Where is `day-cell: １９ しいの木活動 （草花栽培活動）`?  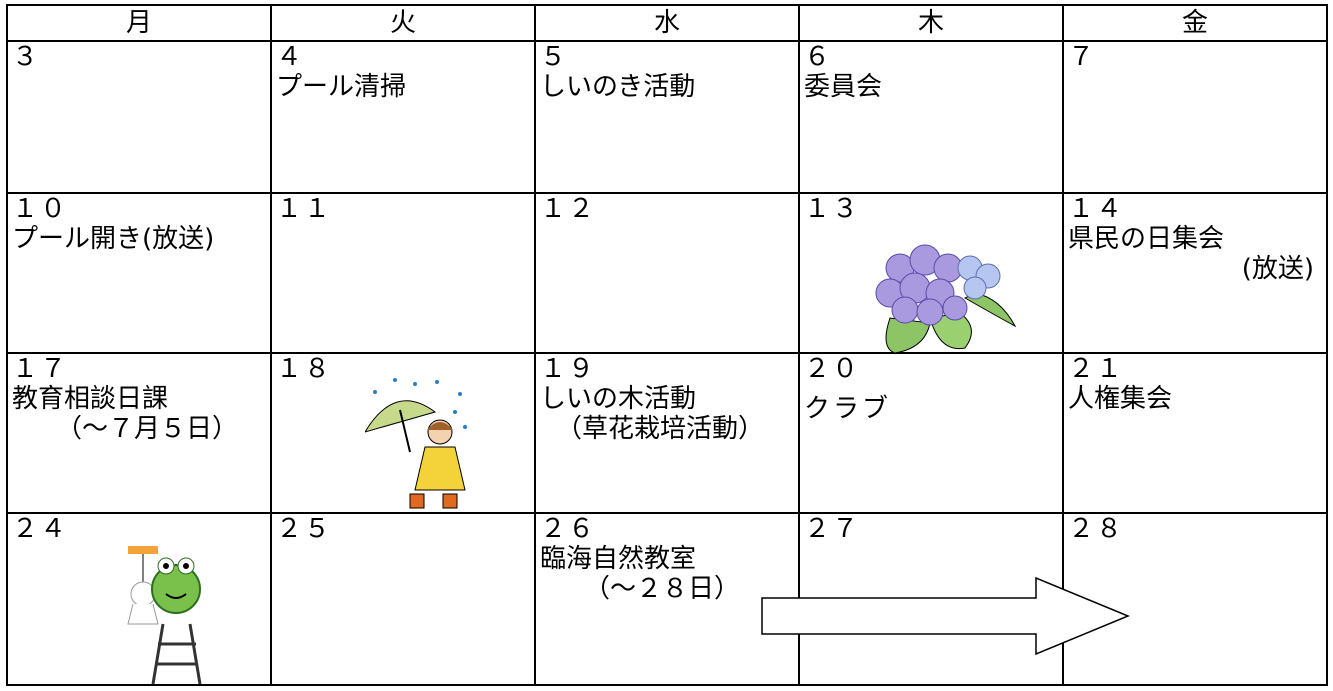 day-cell: １９ しいの木活動 （草花栽培活動） is located at coordinates (667, 433).